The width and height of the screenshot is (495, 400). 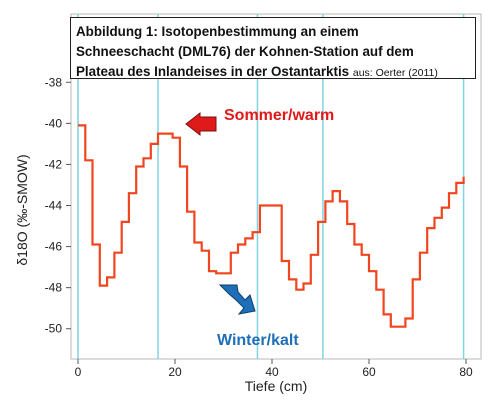 I want to click on summer-arrow-icon, so click(x=201, y=124).